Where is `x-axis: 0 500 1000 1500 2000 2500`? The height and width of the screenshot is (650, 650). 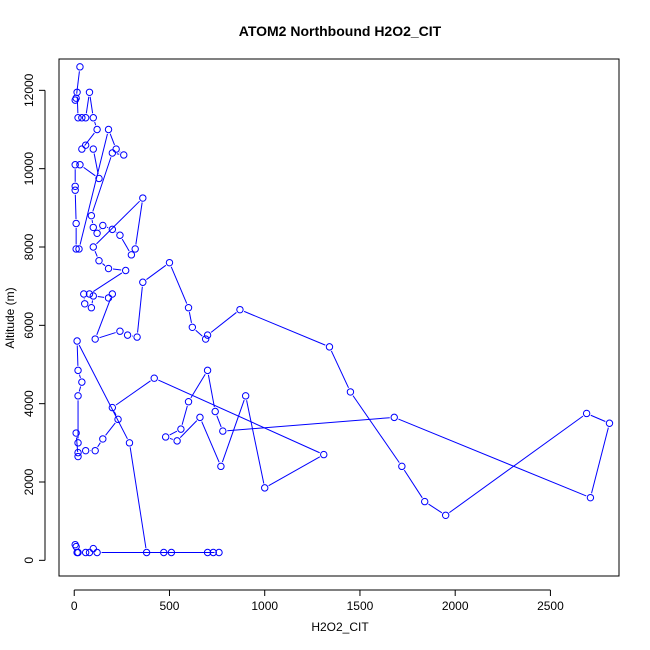
x-axis: 0 500 1000 1500 2000 2500 is located at coordinates (317, 601).